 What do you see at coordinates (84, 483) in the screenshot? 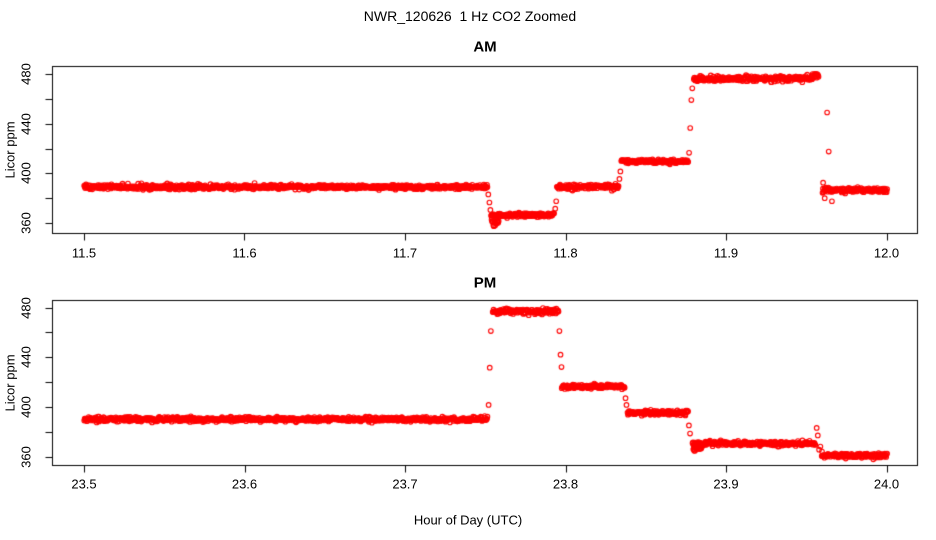
I see `x-tick-label: 23.5` at bounding box center [84, 483].